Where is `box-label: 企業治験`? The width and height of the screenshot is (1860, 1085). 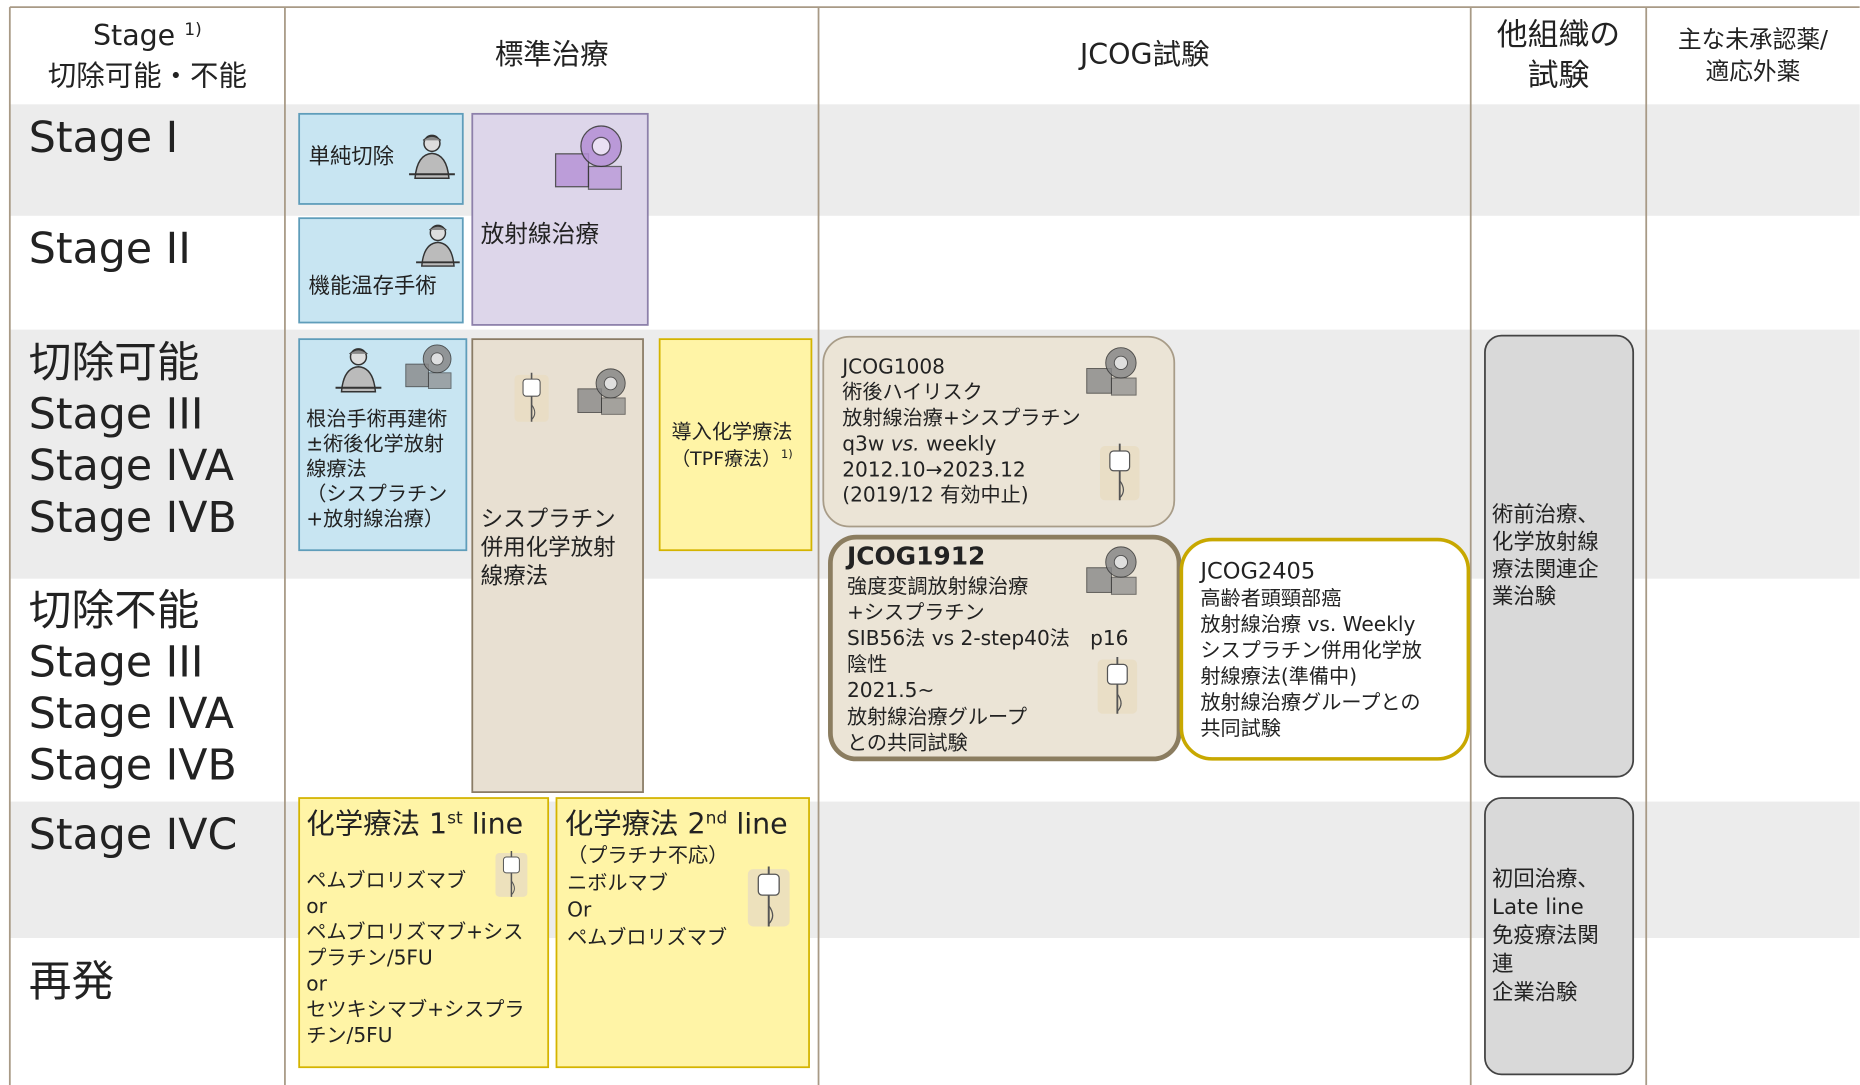
box-label: 企業治験 is located at coordinates (1534, 993).